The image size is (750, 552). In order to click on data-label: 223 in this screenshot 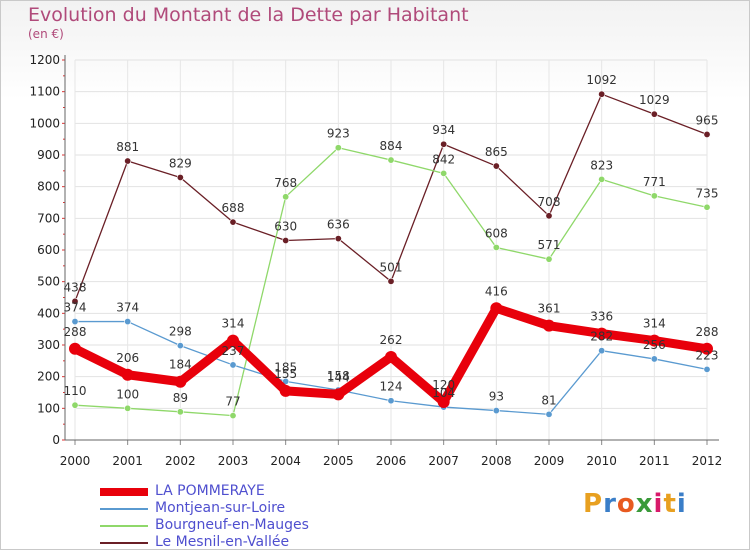, I will do `click(707, 355)`.